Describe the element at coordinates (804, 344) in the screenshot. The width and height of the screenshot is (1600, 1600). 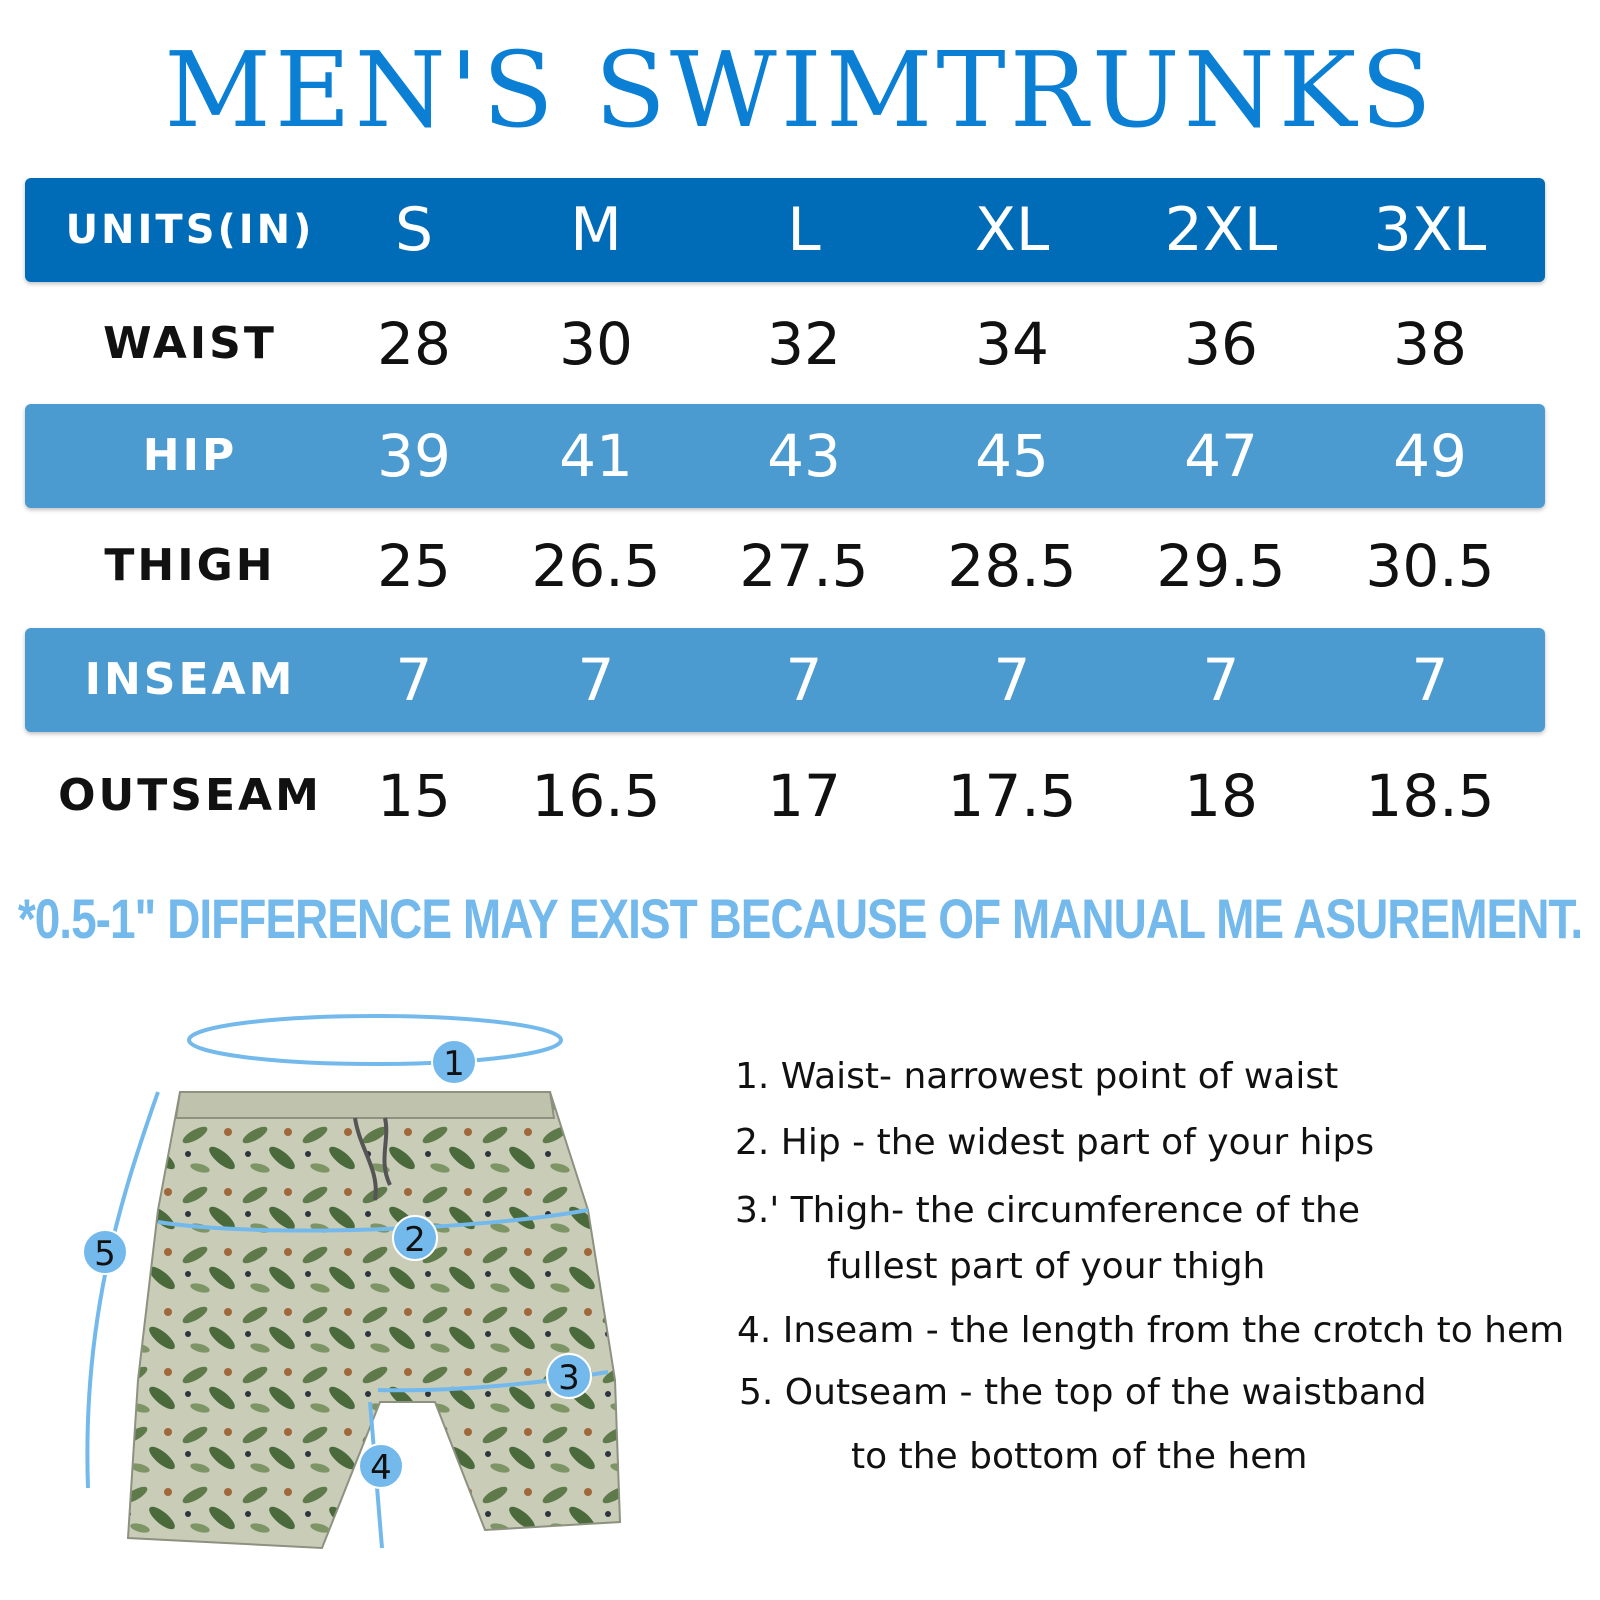
I see `table-cell: 32` at that location.